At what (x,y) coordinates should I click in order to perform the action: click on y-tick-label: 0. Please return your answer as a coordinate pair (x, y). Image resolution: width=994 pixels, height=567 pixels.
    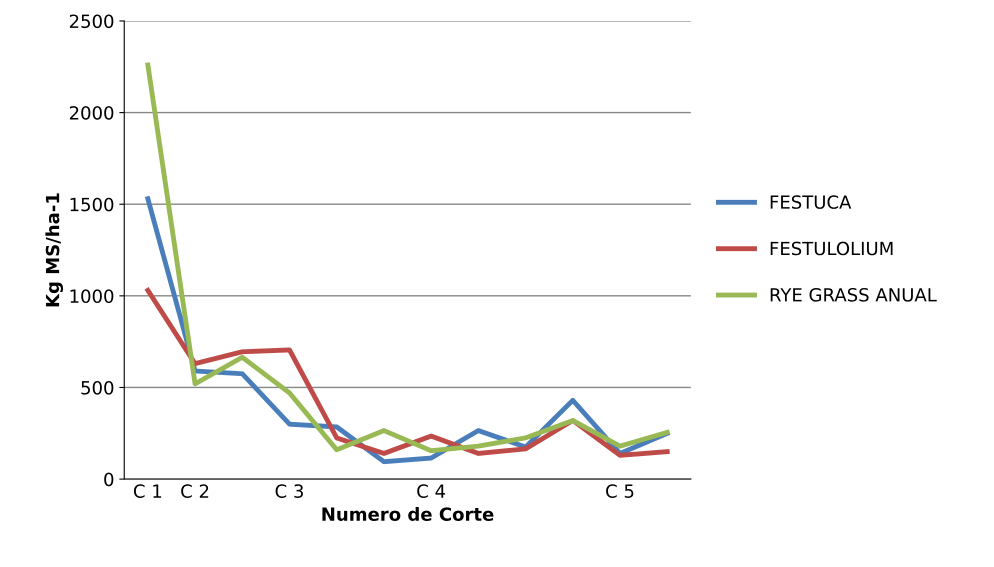
    Looking at the image, I should click on (109, 479).